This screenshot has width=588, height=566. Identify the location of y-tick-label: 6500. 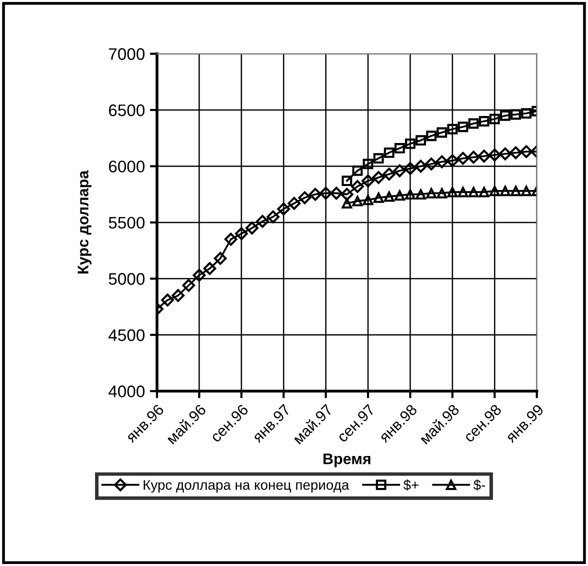
(126, 110).